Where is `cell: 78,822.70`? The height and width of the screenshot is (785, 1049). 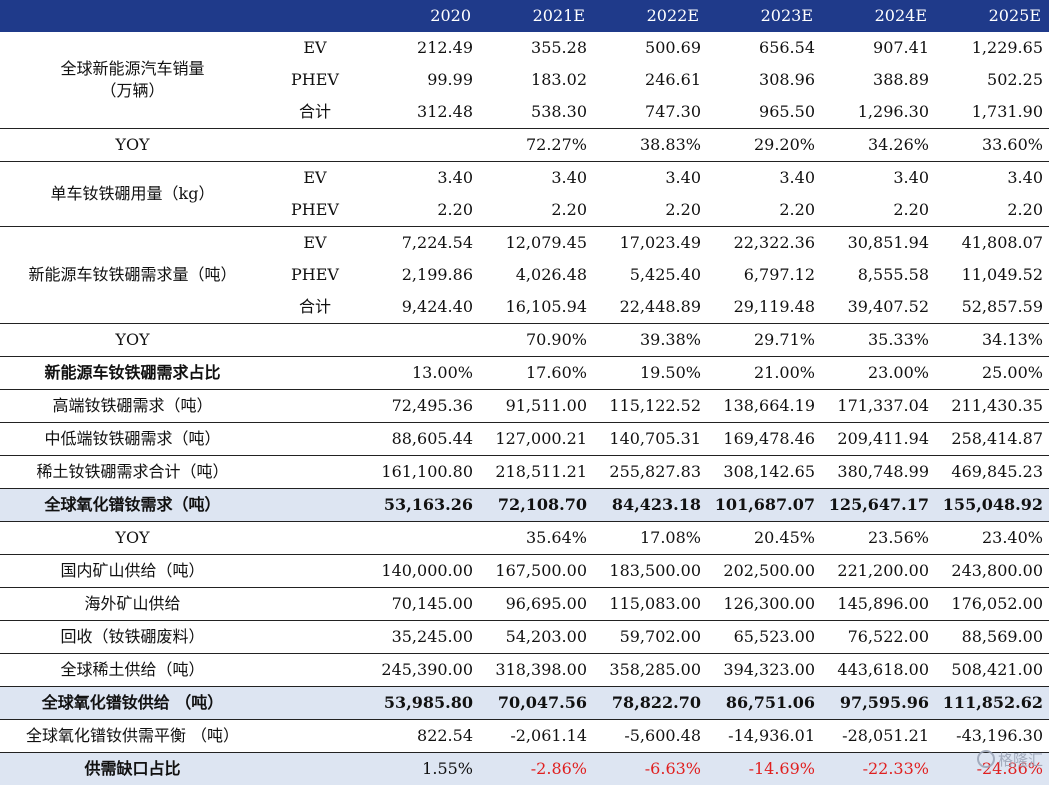
cell: 78,822.70 is located at coordinates (650, 703).